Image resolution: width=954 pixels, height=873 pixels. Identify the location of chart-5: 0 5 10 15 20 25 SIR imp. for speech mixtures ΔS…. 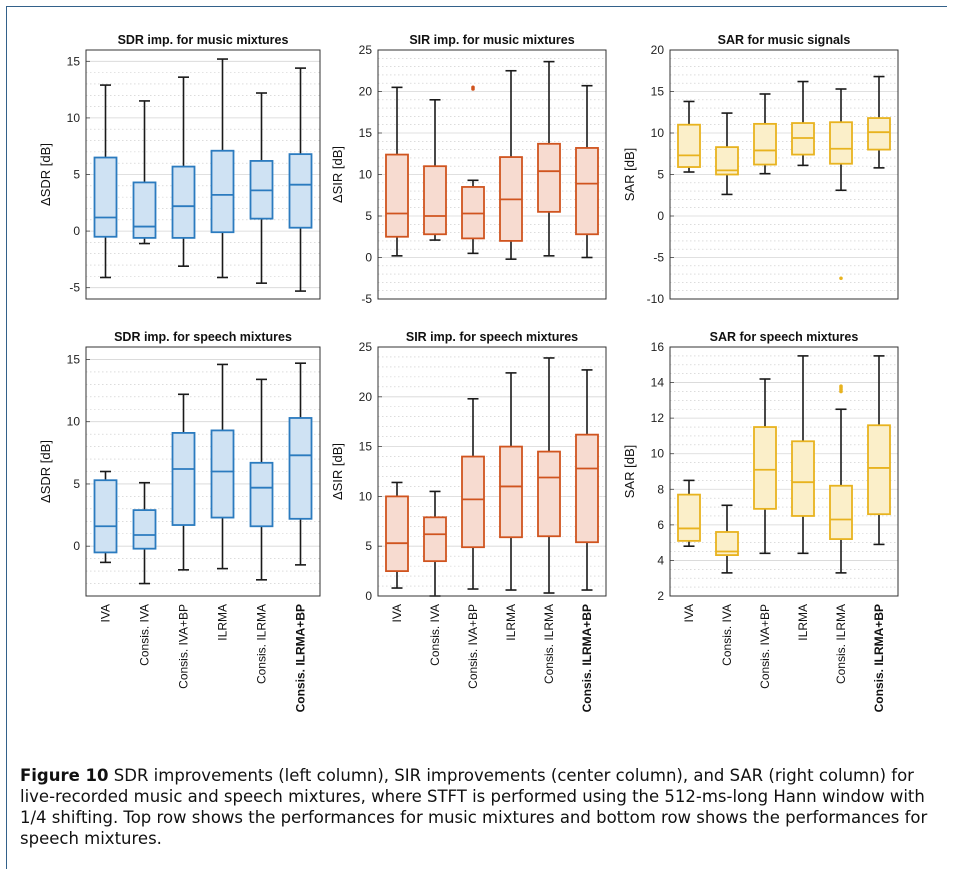
(468, 521).